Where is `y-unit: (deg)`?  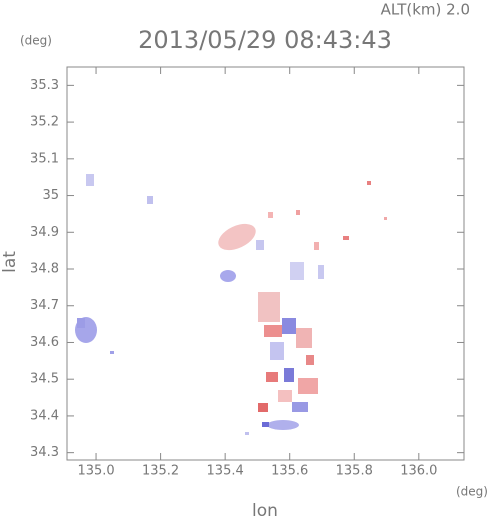 y-unit: (deg) is located at coordinates (36, 41).